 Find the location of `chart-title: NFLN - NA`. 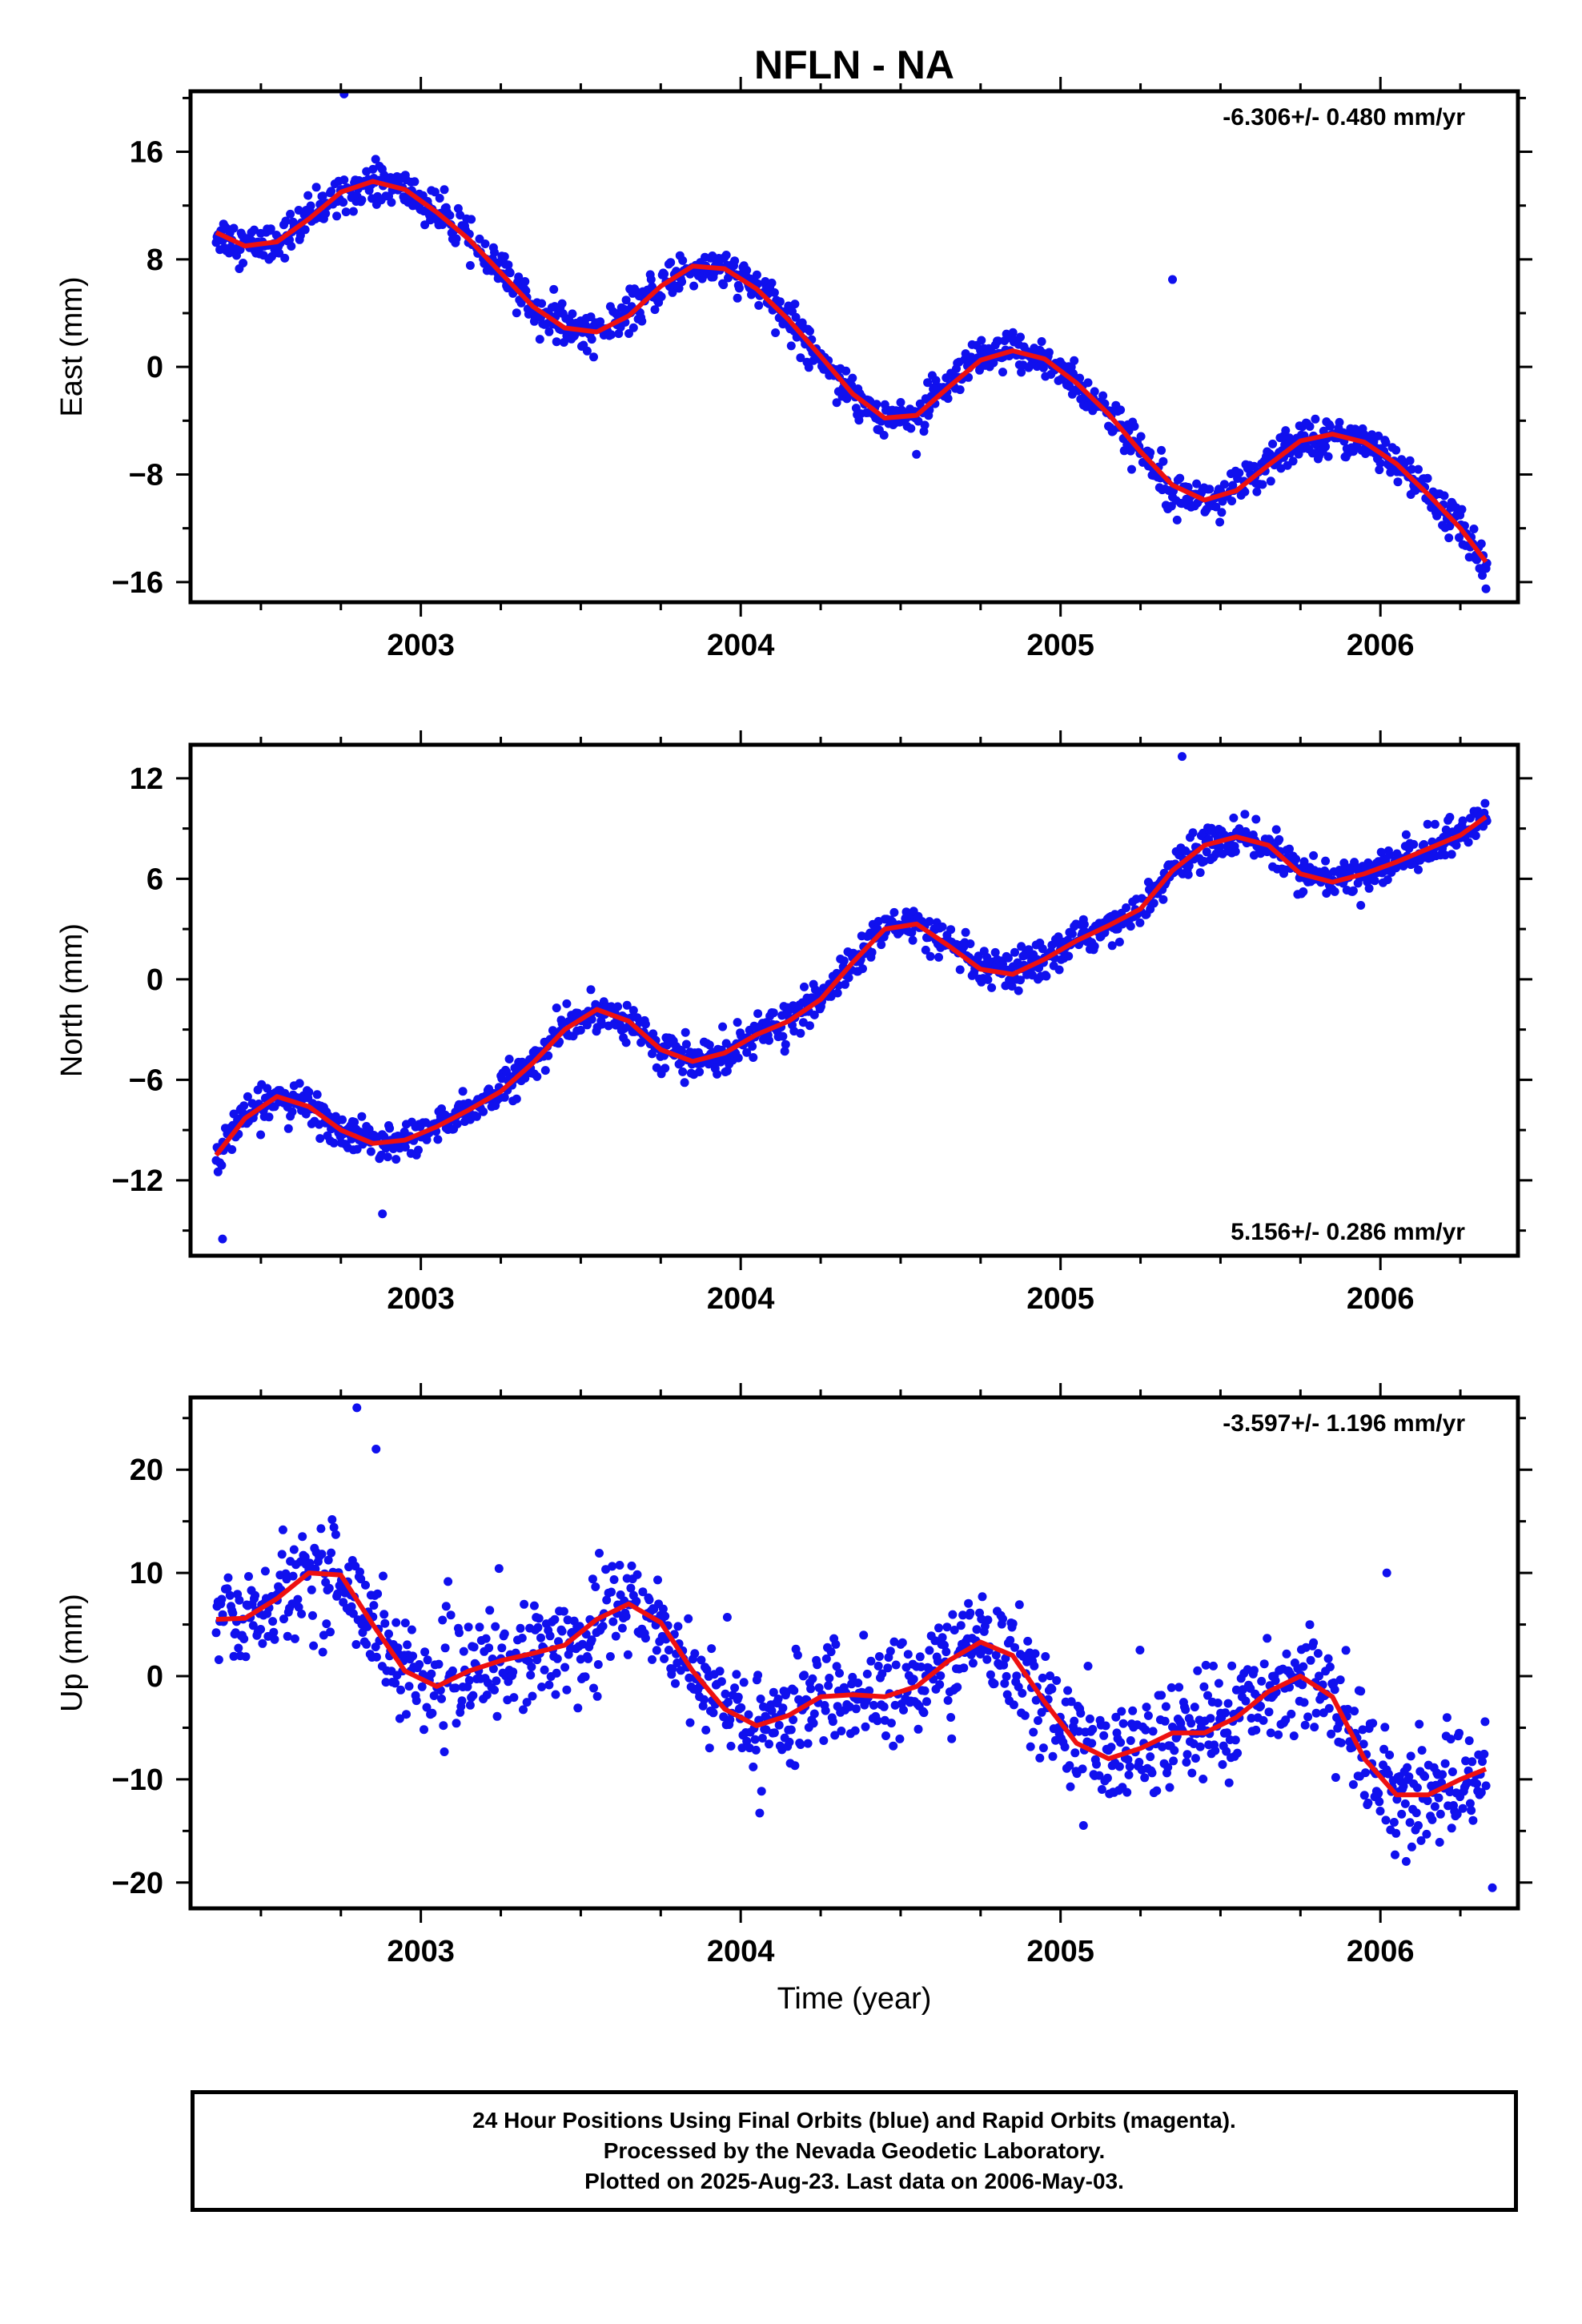

chart-title: NFLN - NA is located at coordinates (854, 64).